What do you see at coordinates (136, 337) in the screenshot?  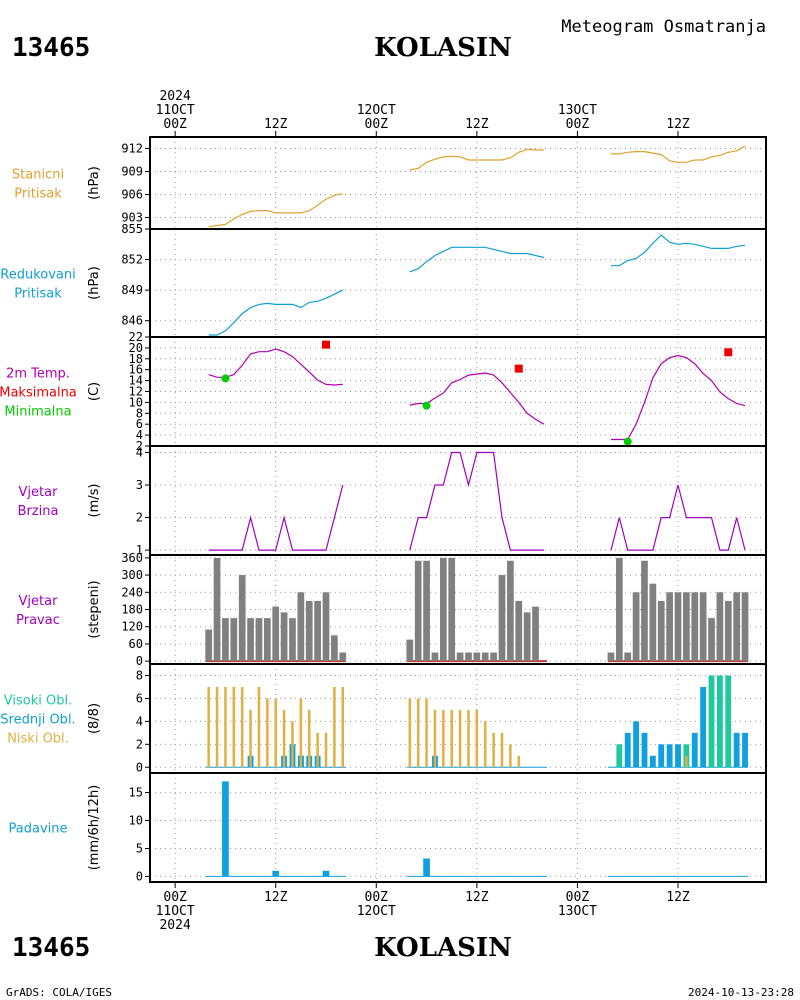 I see `y-tick-label: 22` at bounding box center [136, 337].